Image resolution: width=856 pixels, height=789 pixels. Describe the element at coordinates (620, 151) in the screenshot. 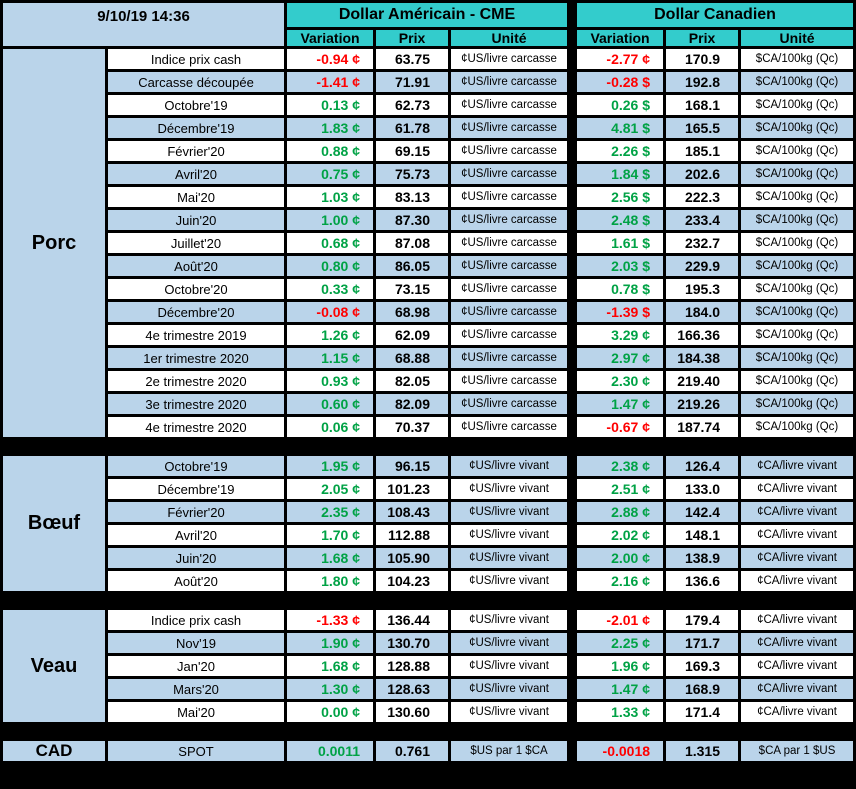

I see `cad-variation-value: 2.26 $` at that location.